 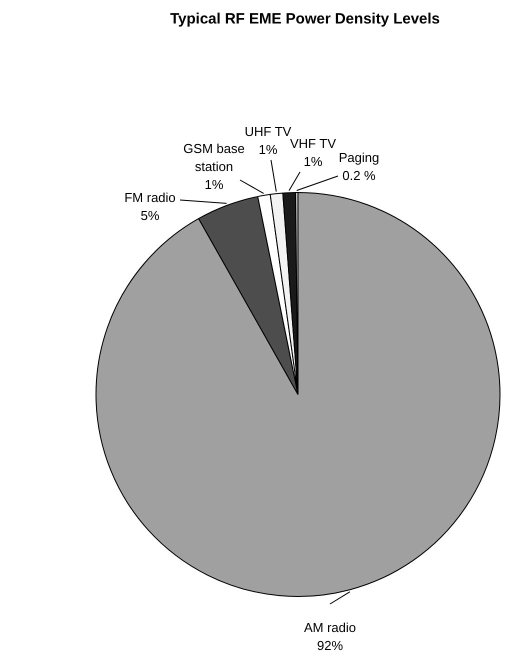 What do you see at coordinates (150, 216) in the screenshot?
I see `data-label: 5%` at bounding box center [150, 216].